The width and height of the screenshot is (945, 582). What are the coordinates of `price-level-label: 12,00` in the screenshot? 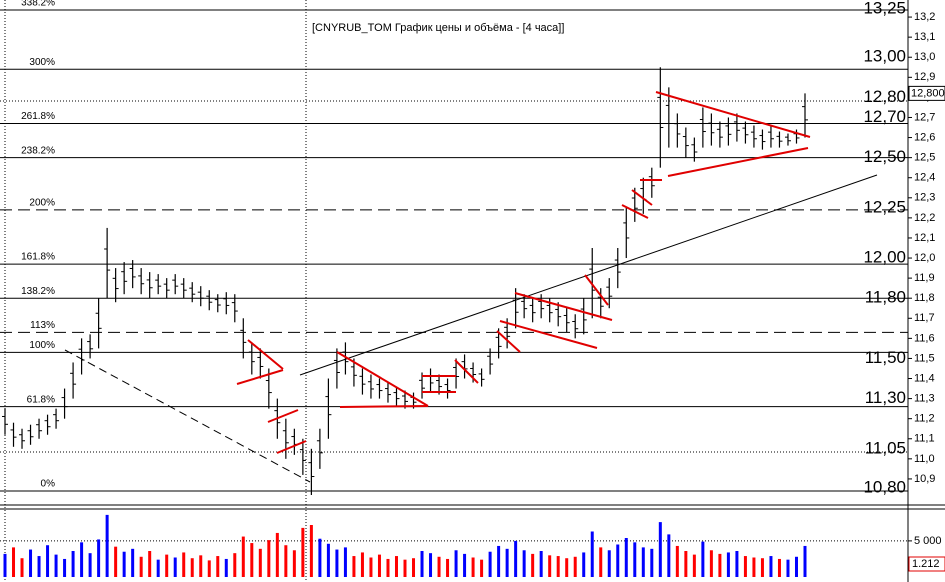 It's located at (884, 257).